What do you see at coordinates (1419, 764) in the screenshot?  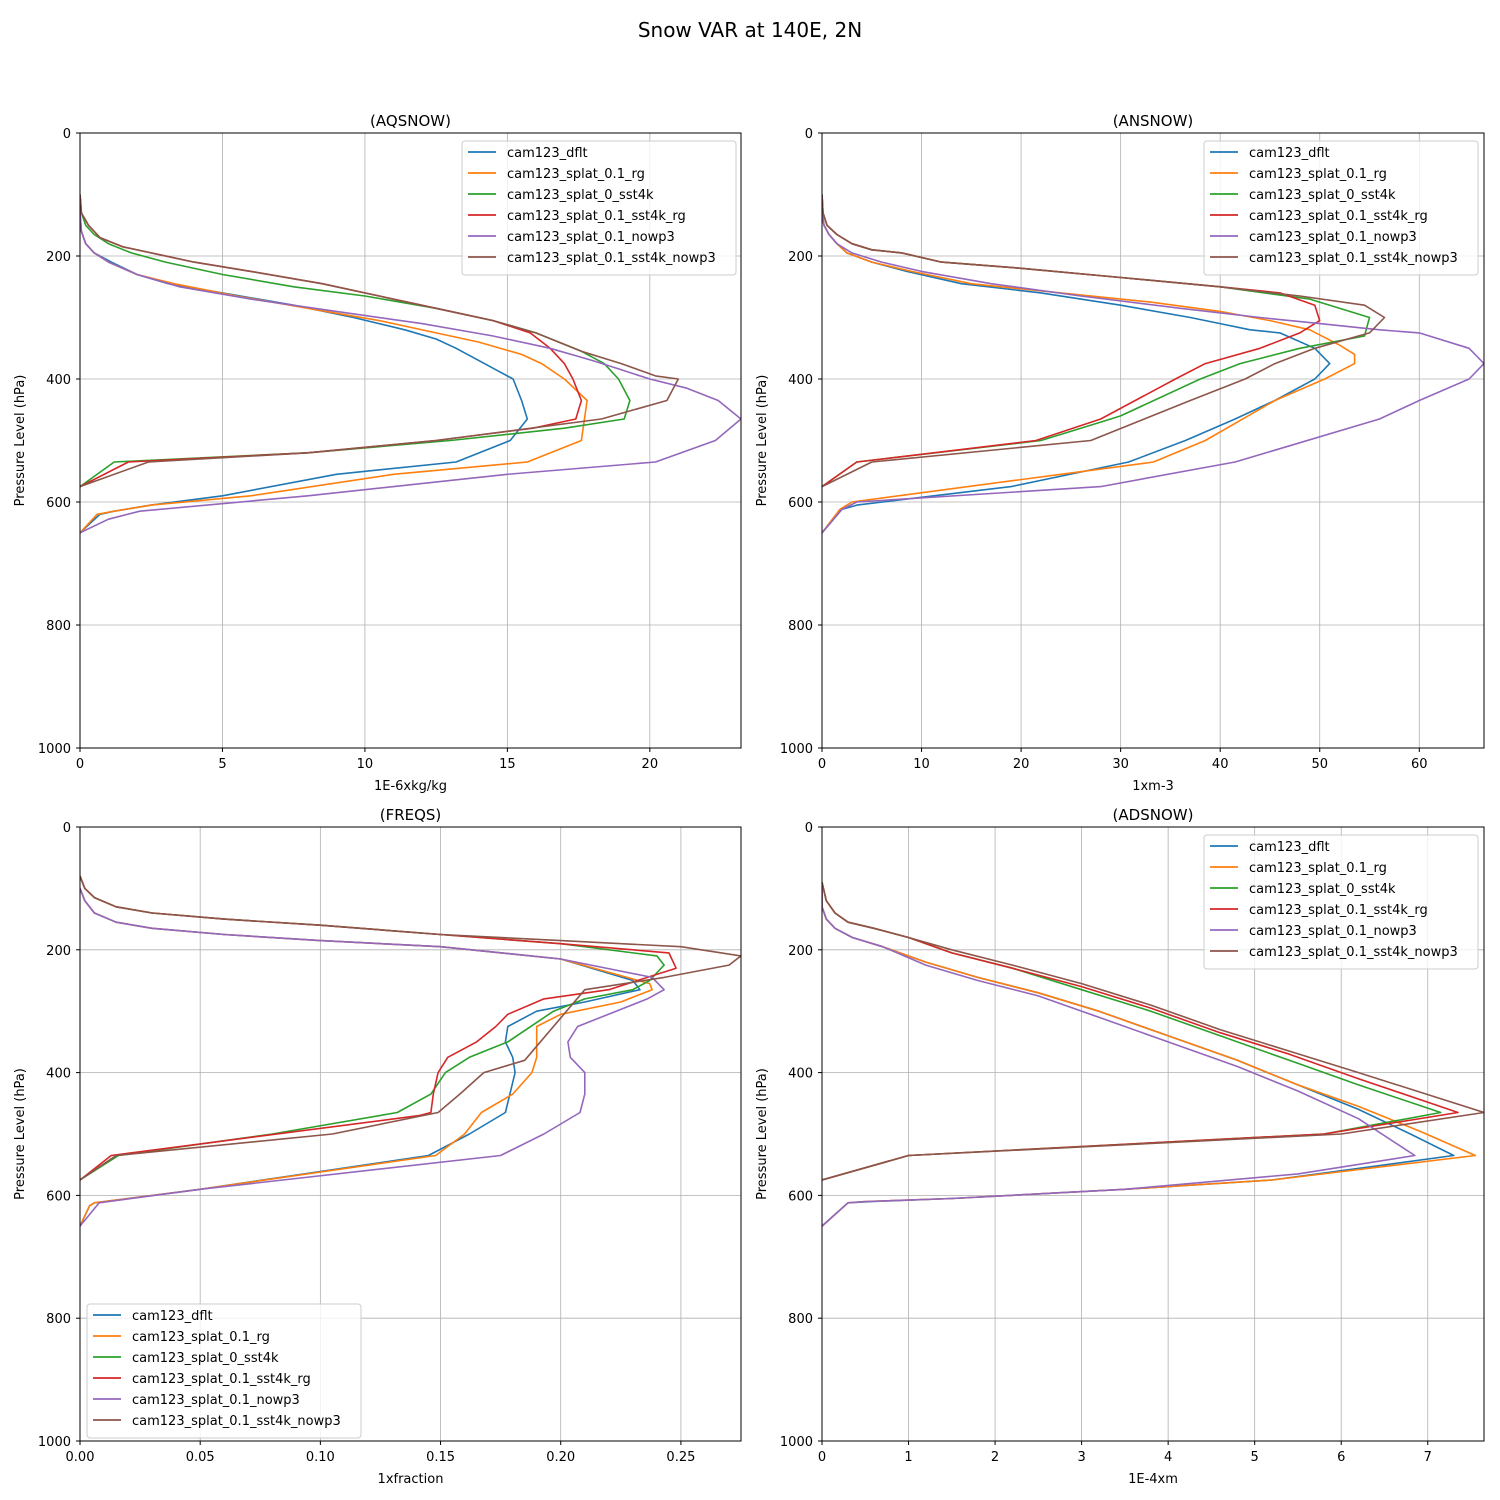 I see `x-tick-label: 60` at bounding box center [1419, 764].